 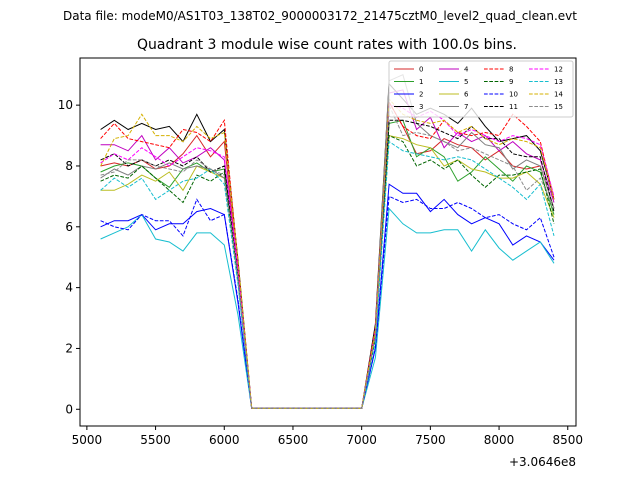 What do you see at coordinates (558, 82) in the screenshot?
I see `legend-label-13: 13` at bounding box center [558, 82].